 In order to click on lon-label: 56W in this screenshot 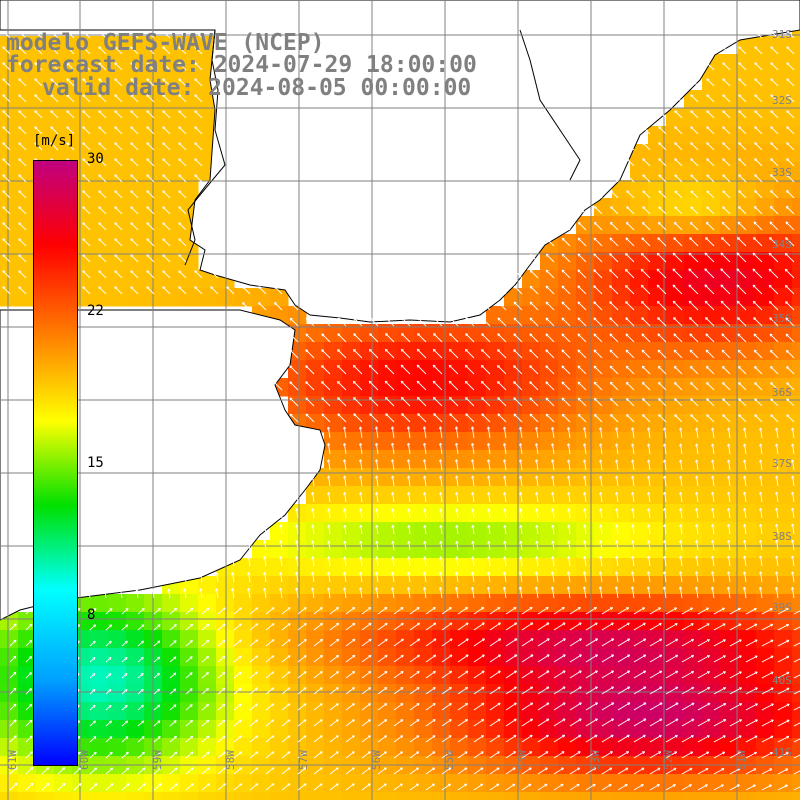, I will do `click(376, 760)`.